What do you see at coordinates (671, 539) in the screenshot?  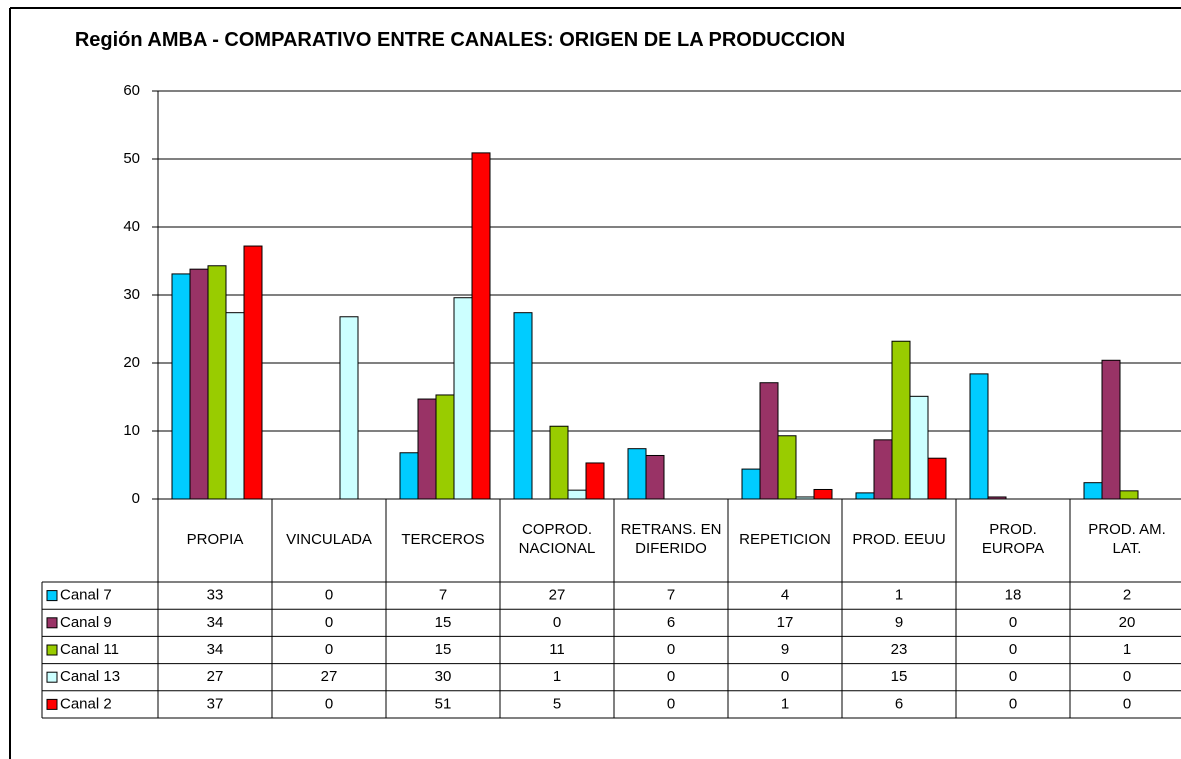 I see `x-tick-label: RETRANS. EN DIFERIDO` at bounding box center [671, 539].